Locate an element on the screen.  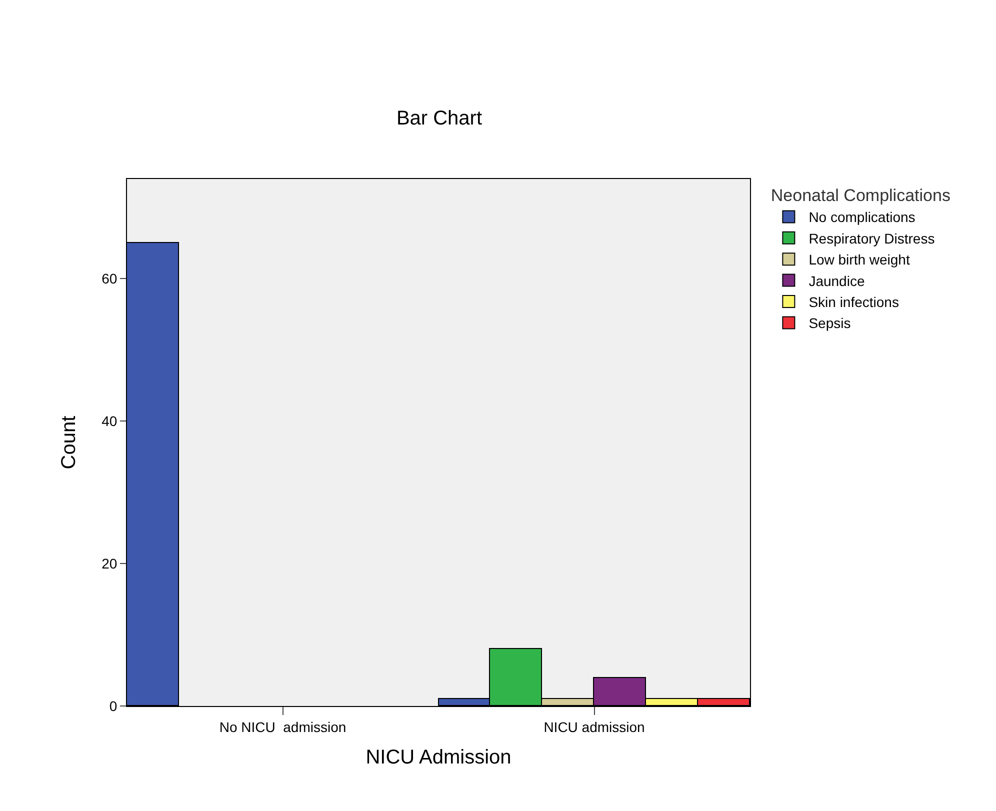
chart-title: Bar Chart is located at coordinates (439, 119).